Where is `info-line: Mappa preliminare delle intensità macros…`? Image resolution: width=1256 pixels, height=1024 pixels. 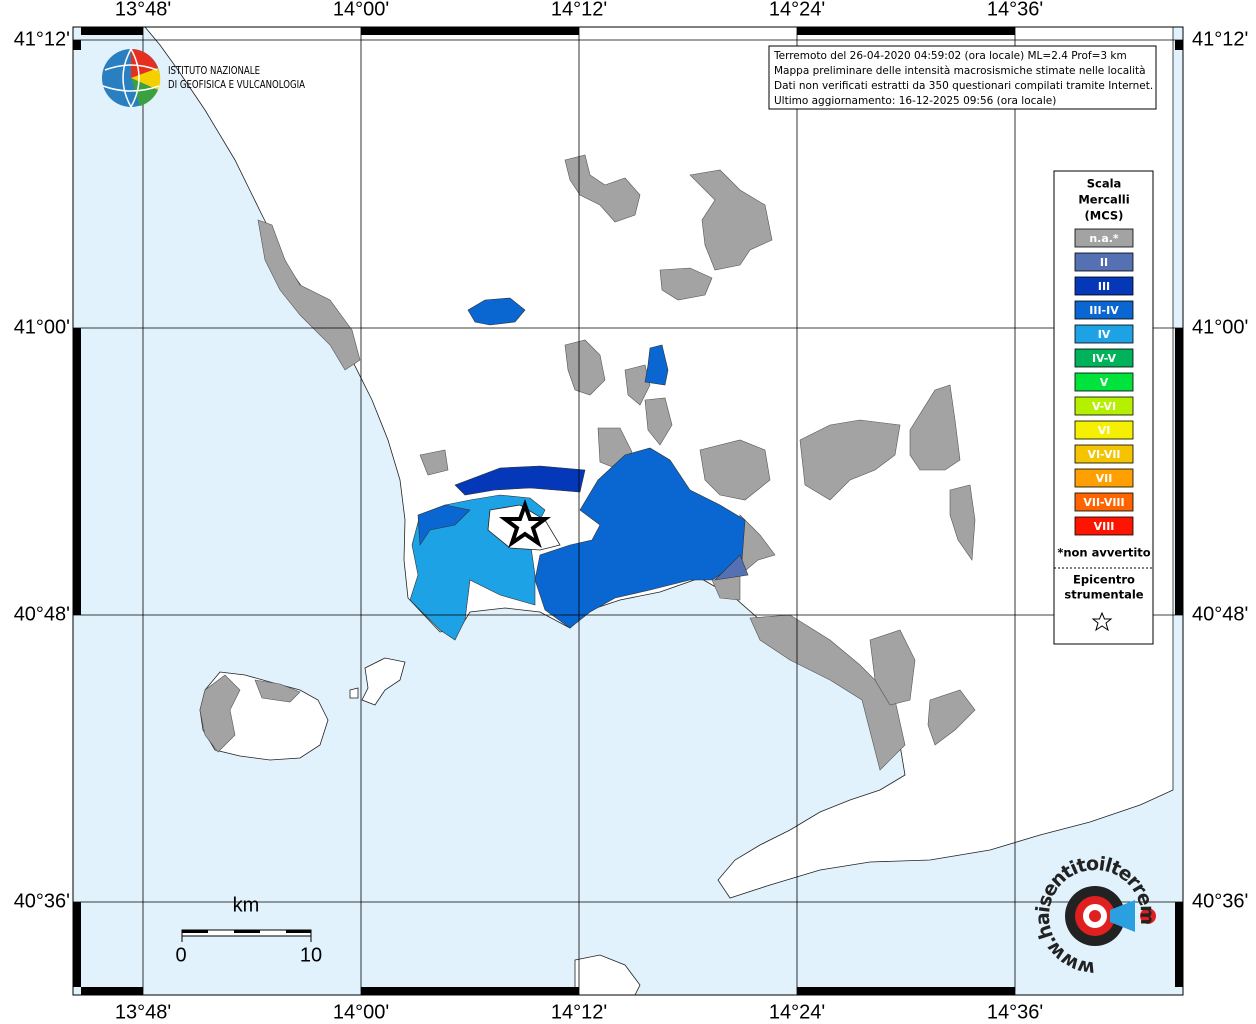 info-line: Mappa preliminare delle intensità macros… is located at coordinates (960, 71).